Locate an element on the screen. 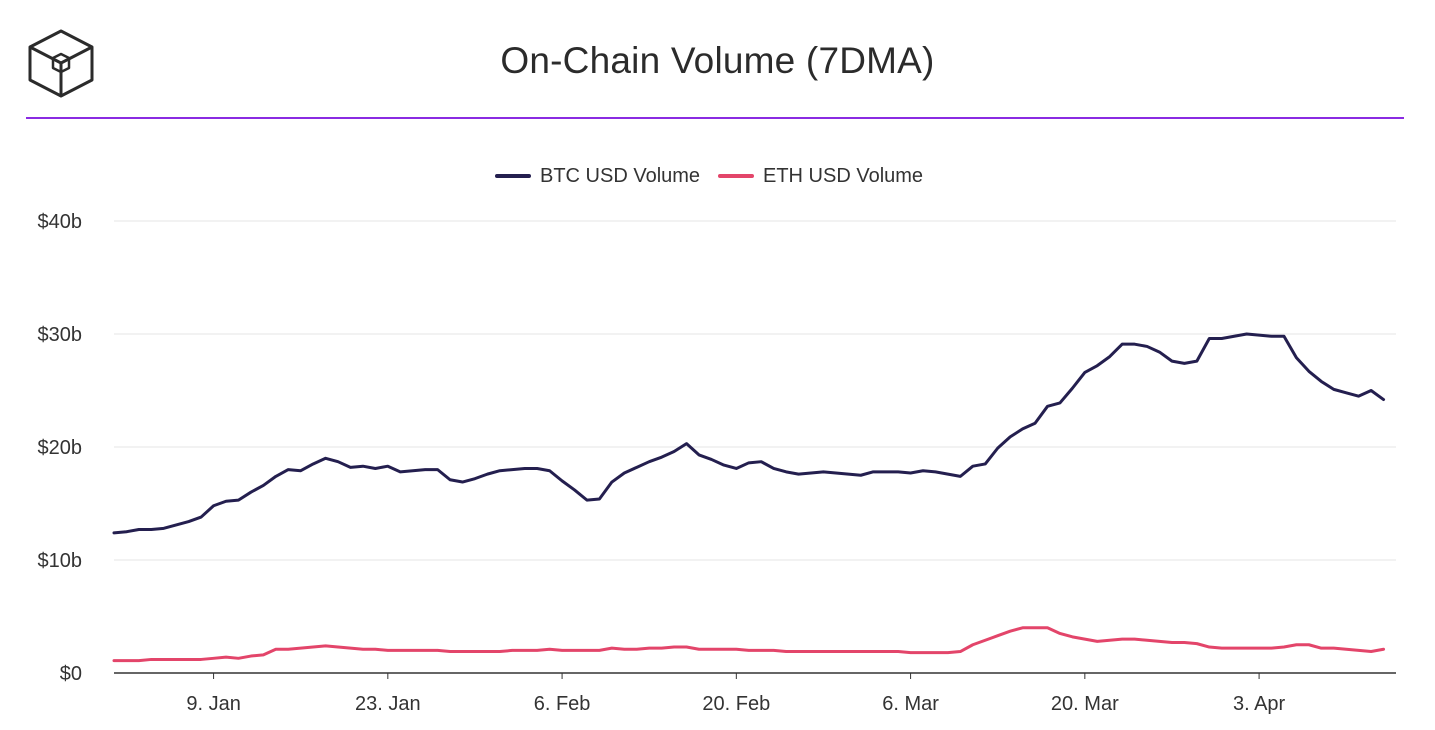  y-tick-label: $30b is located at coordinates (60, 335).